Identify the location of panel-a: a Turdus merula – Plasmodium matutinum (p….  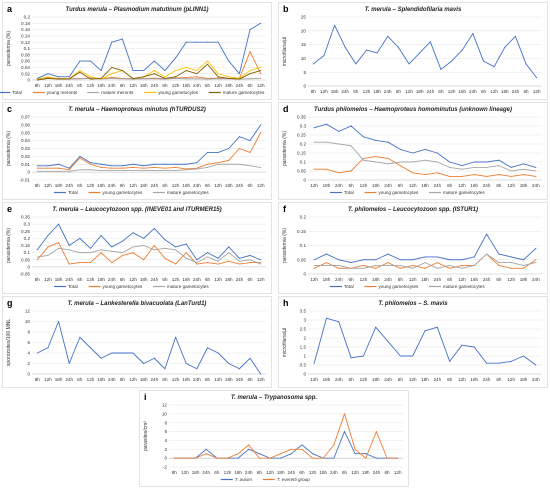
(136, 51).